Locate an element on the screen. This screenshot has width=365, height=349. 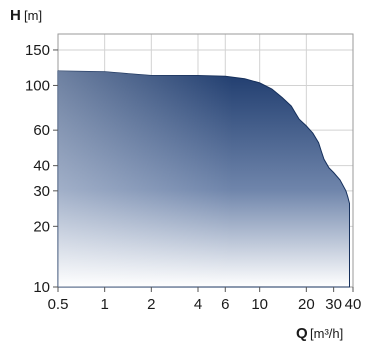
y-tick-labels: 10 20 30 40 60 100 150 is located at coordinates (37, 169).